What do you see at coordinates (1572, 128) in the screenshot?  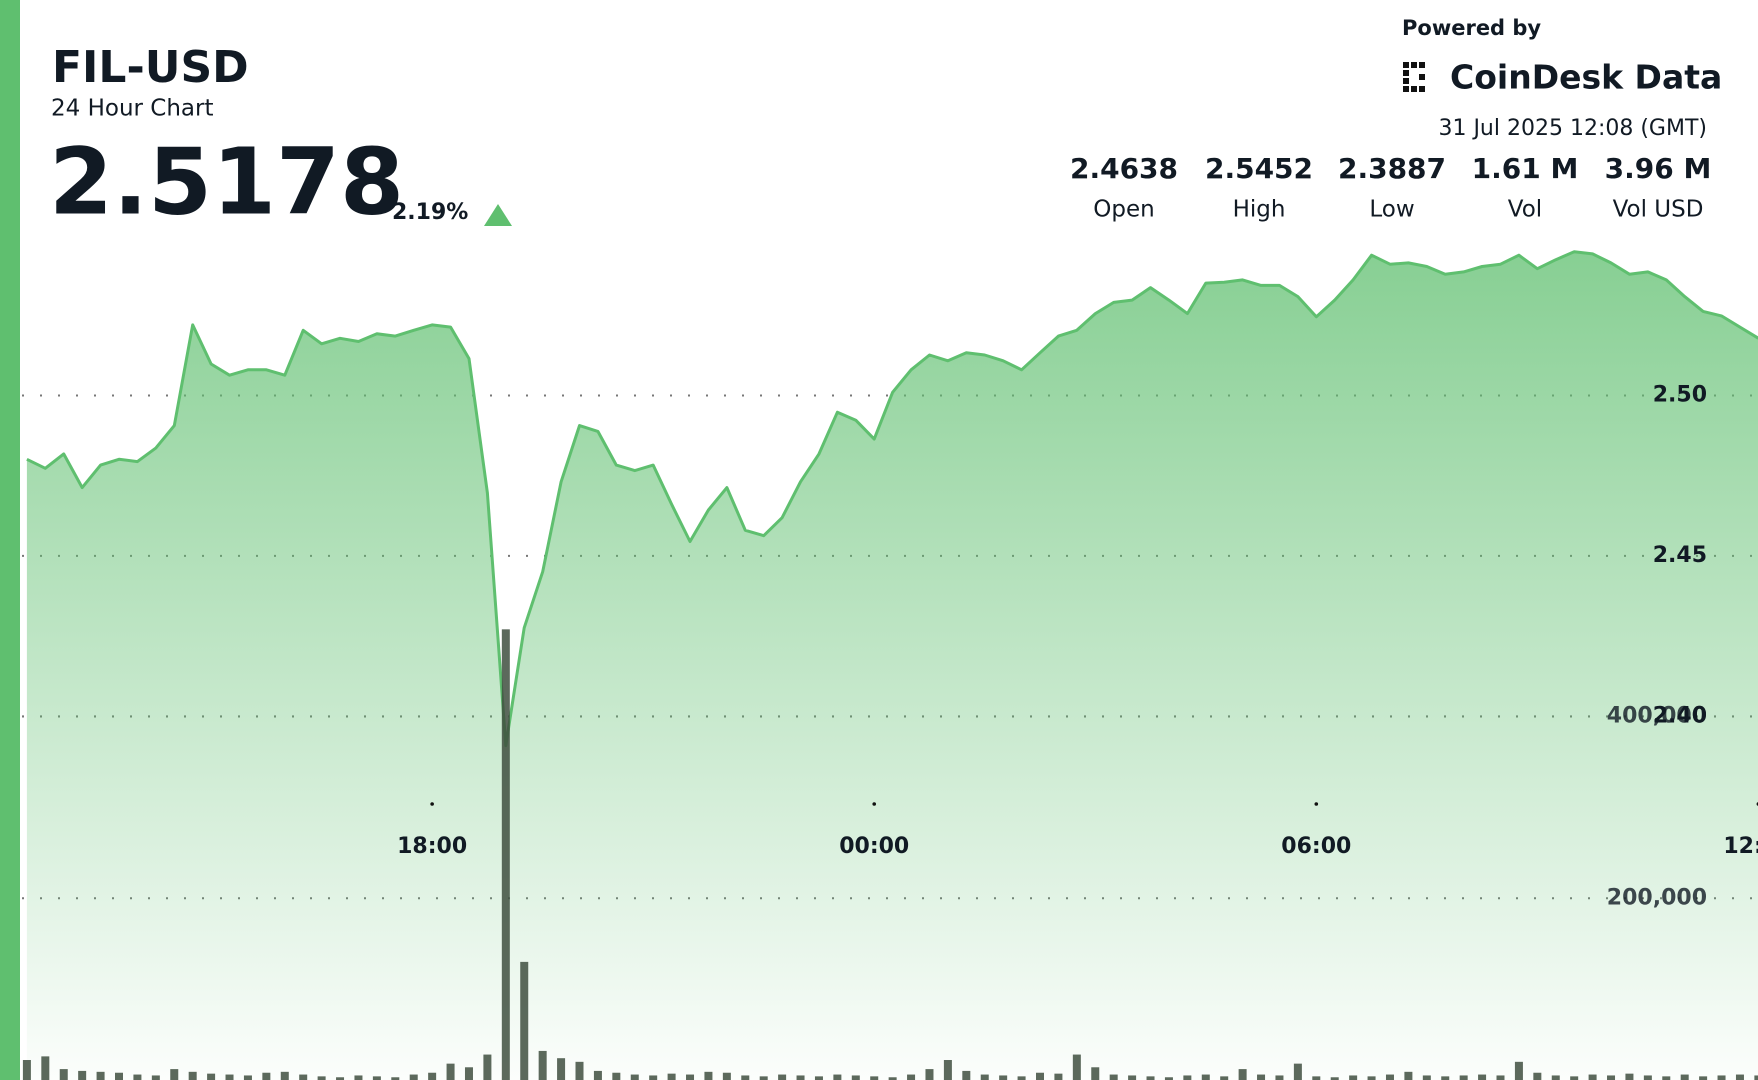 I see `timestamp: 31 Jul 2025 12:08 (GMT)` at bounding box center [1572, 128].